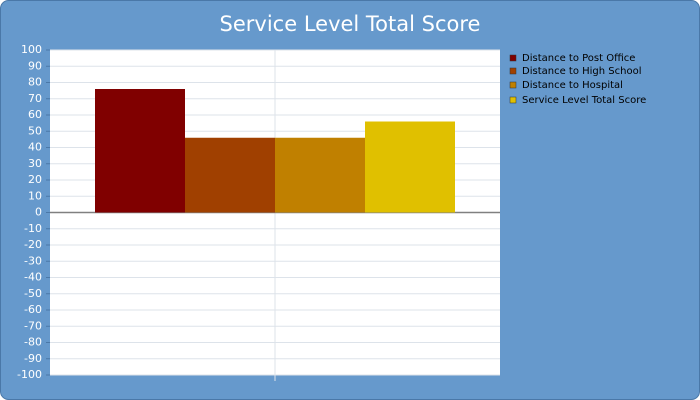 The width and height of the screenshot is (700, 400). Describe the element at coordinates (35, 195) in the screenshot. I see `y-tick-label: 10` at that location.